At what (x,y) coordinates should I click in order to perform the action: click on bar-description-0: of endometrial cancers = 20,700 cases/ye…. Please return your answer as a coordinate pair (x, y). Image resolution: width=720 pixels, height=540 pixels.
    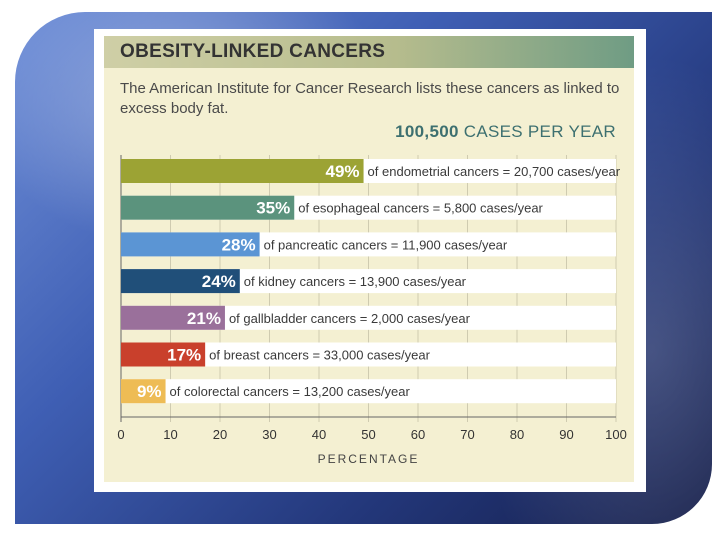
    Looking at the image, I should click on (494, 171).